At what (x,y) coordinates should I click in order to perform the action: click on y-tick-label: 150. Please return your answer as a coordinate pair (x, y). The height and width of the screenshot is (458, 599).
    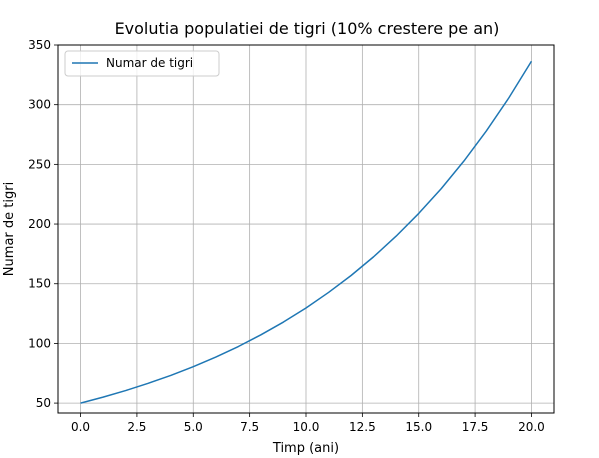
    Looking at the image, I should click on (39, 284).